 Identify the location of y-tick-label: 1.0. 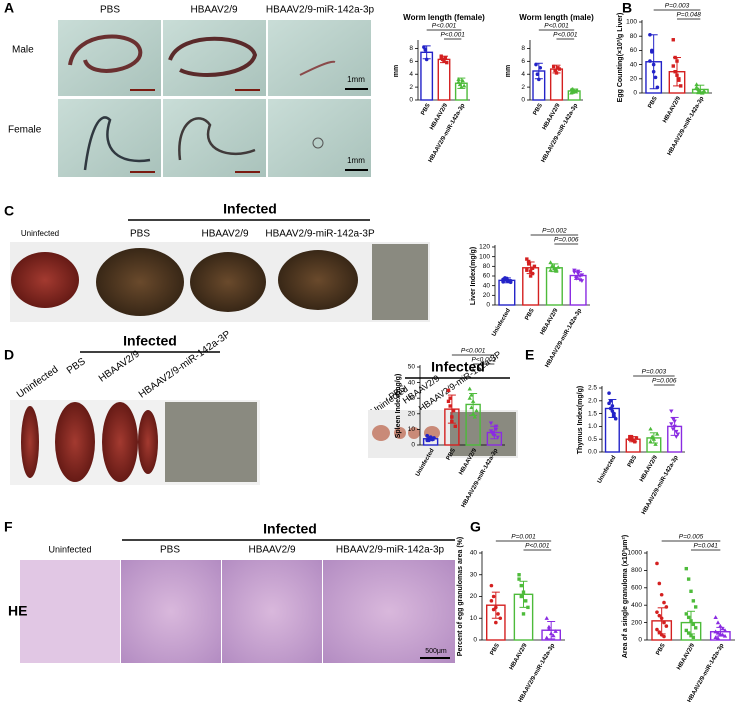
(592, 426).